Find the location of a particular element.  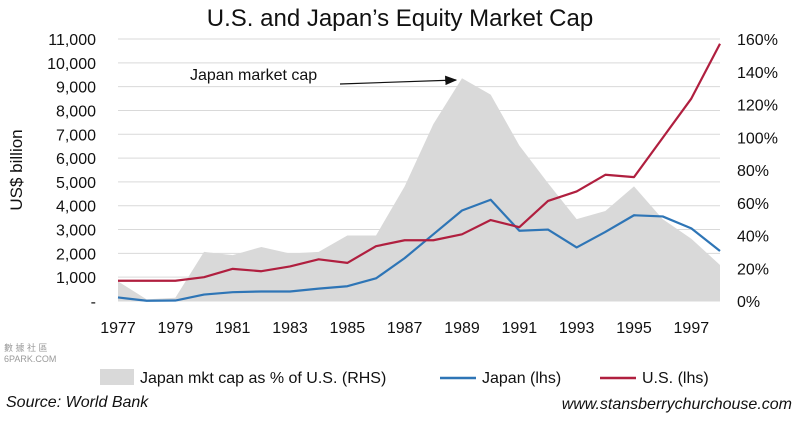

y-left-tick-label: 3,000 is located at coordinates (76, 231).